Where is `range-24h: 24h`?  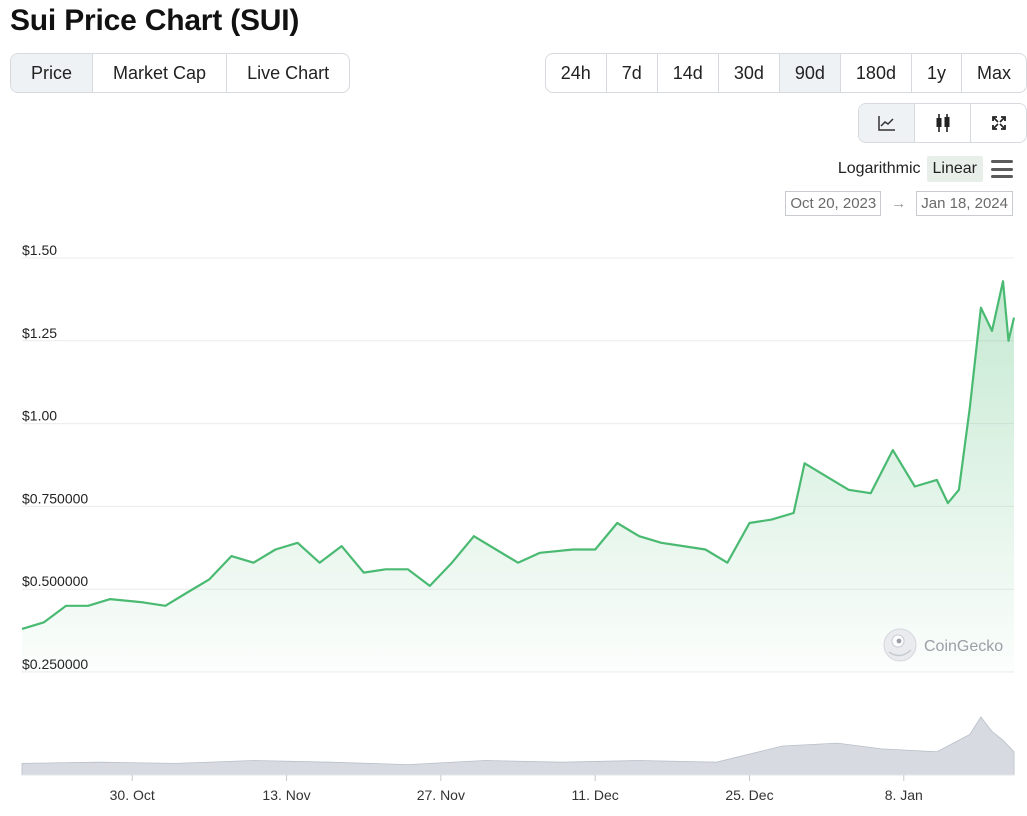
range-24h: 24h is located at coordinates (576, 73).